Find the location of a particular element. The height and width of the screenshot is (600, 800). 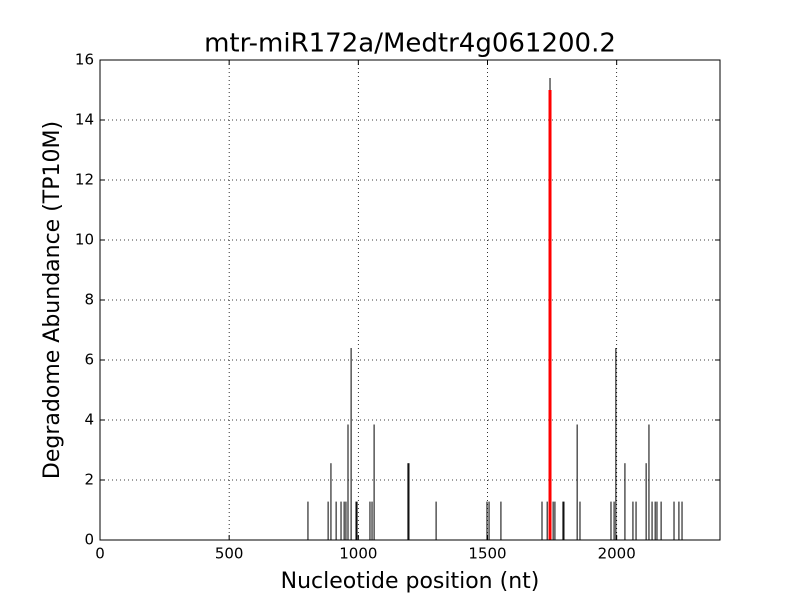

x-tick-label: 2000 is located at coordinates (617, 554).